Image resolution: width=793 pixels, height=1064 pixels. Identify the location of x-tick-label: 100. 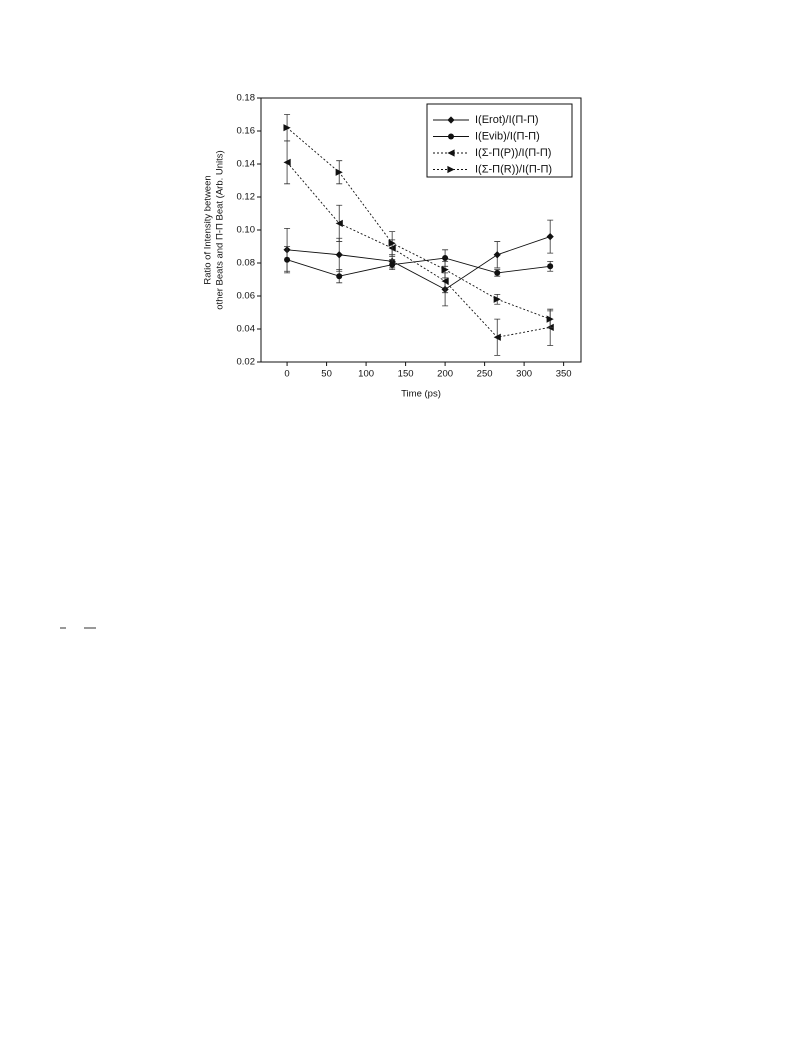
(366, 374).